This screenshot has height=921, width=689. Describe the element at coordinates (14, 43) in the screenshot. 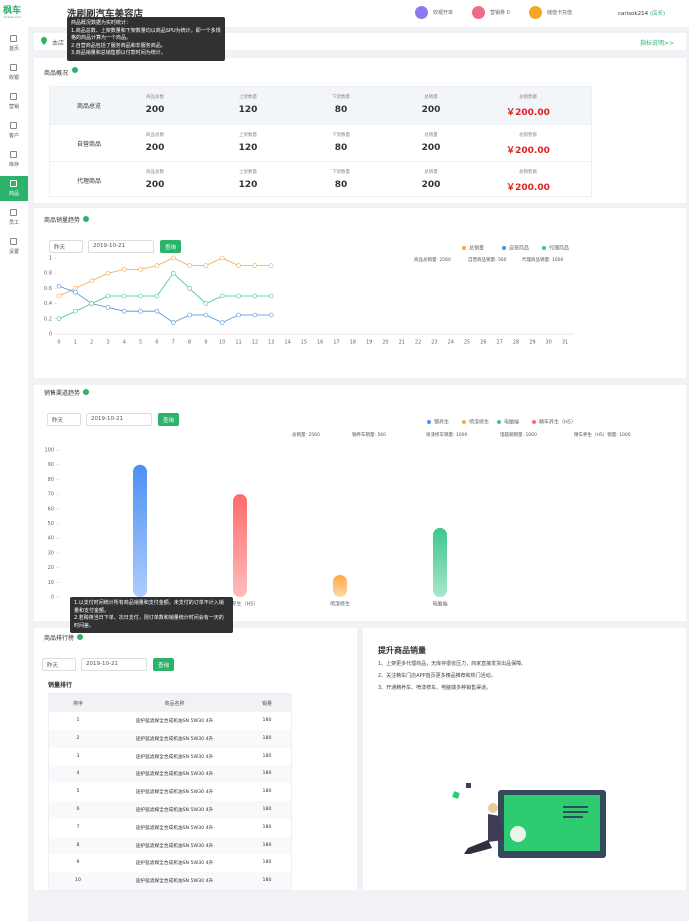

I see `nav-item: 首页` at that location.